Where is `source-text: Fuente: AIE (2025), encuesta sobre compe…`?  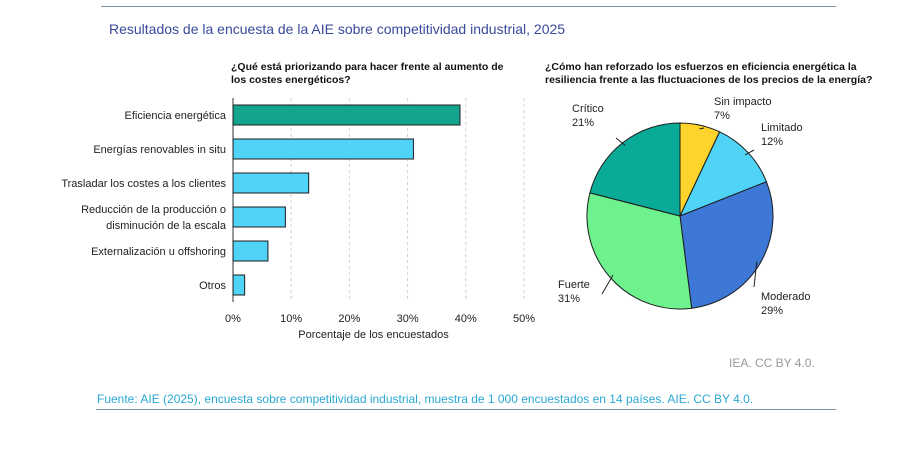
source-text: Fuente: AIE (2025), encuesta sobre compe… is located at coordinates (425, 399).